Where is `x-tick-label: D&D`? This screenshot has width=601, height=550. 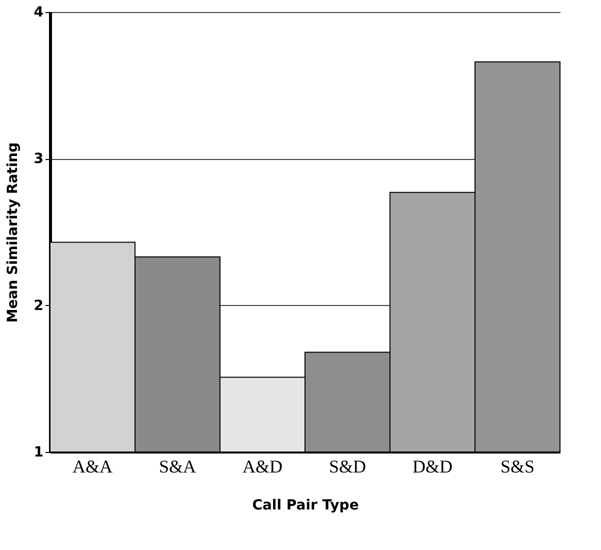 x-tick-label: D&D is located at coordinates (432, 466).